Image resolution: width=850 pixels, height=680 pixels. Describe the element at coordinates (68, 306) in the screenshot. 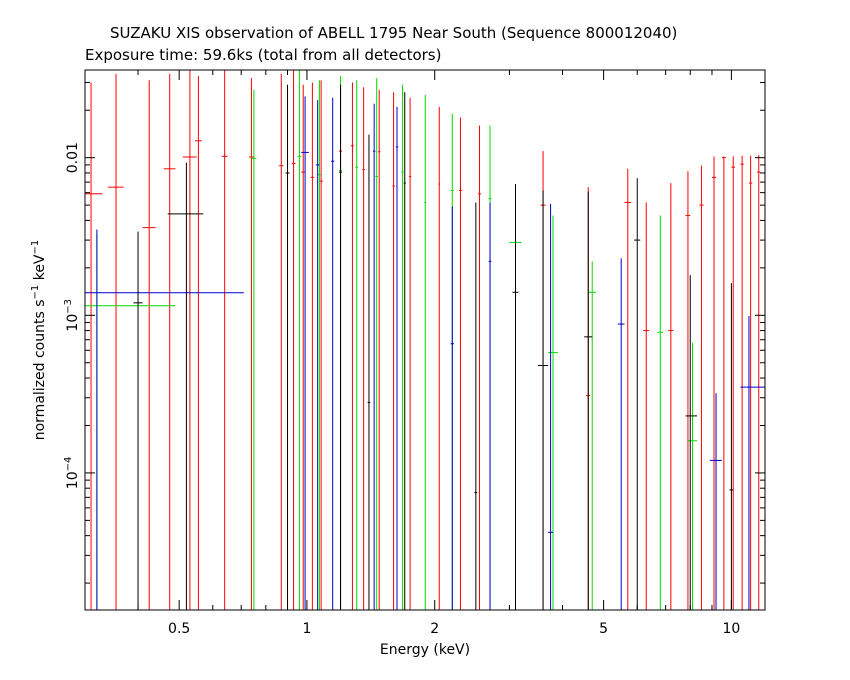

I see `y-tick-label-exponent: −3` at that location.